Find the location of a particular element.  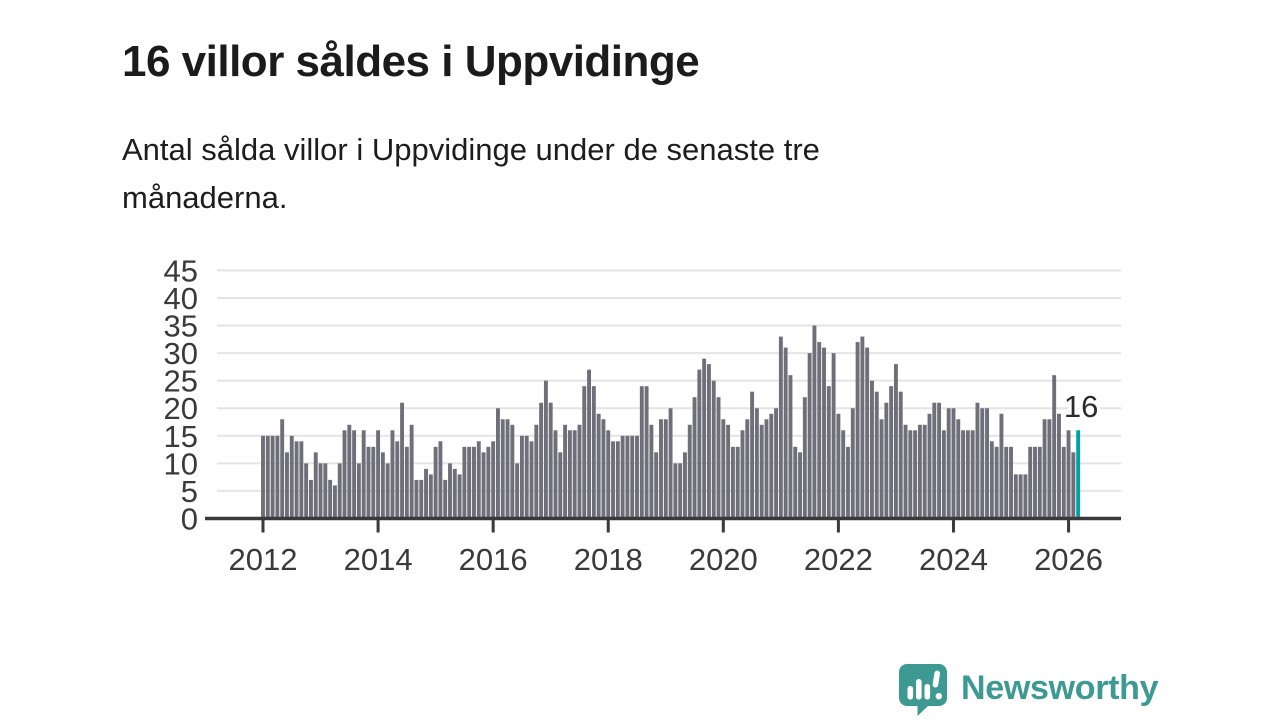

x-axis-tick-label: 2022 is located at coordinates (838, 559).